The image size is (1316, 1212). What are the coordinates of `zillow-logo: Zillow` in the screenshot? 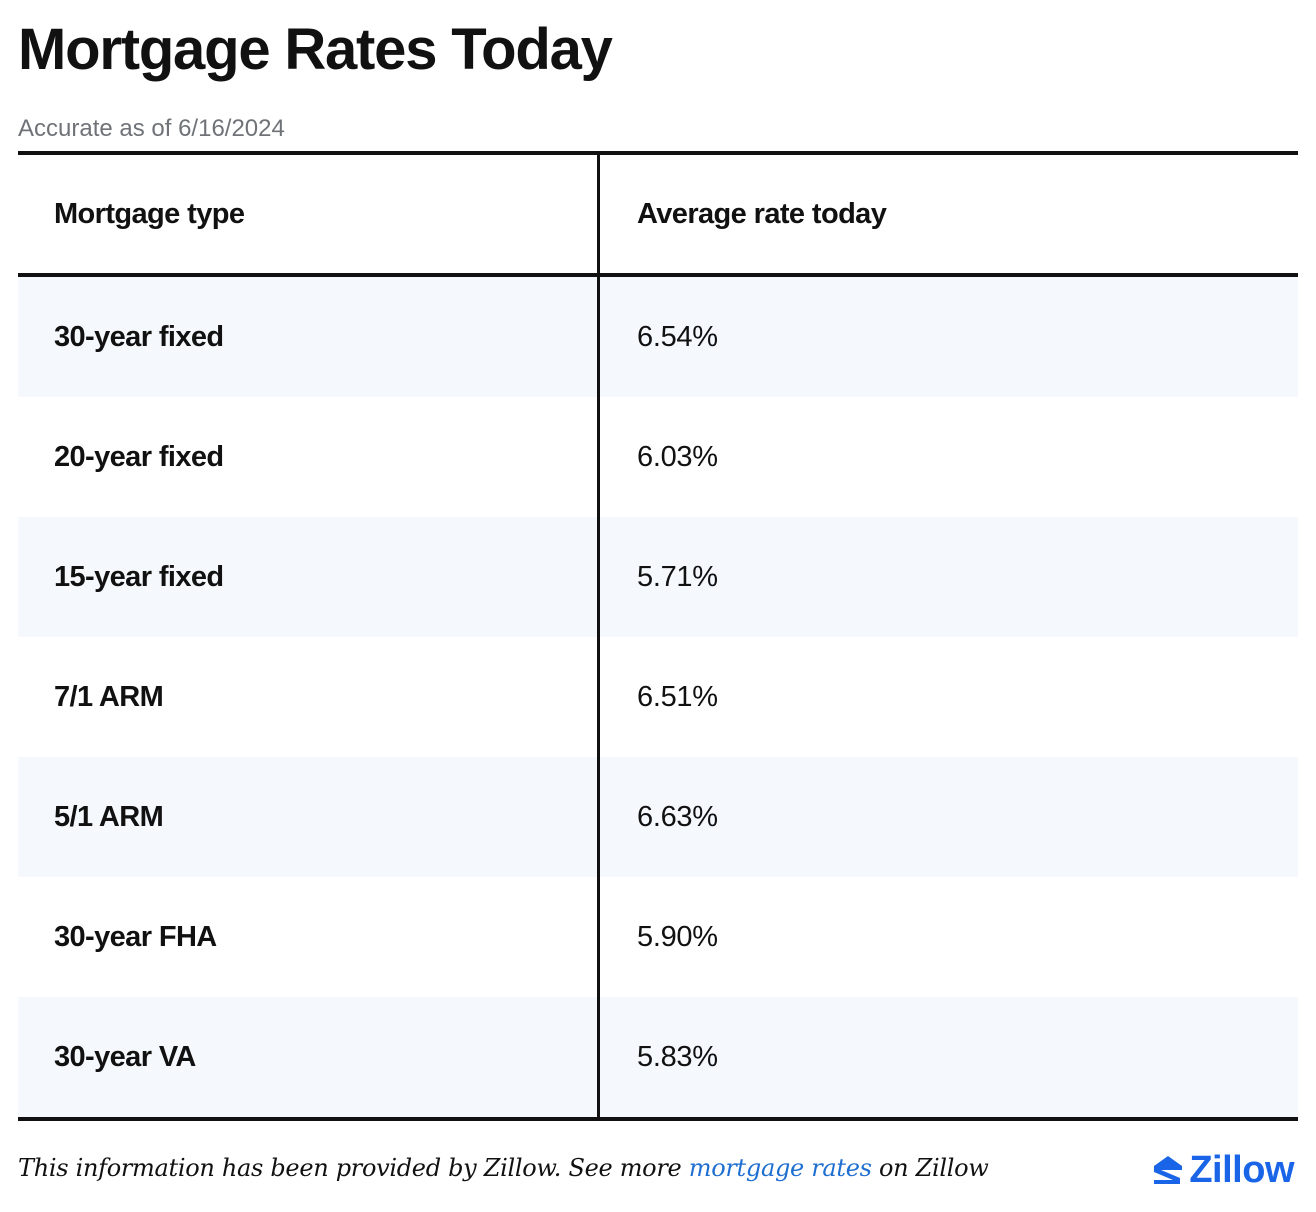 It's located at (1222, 1170).